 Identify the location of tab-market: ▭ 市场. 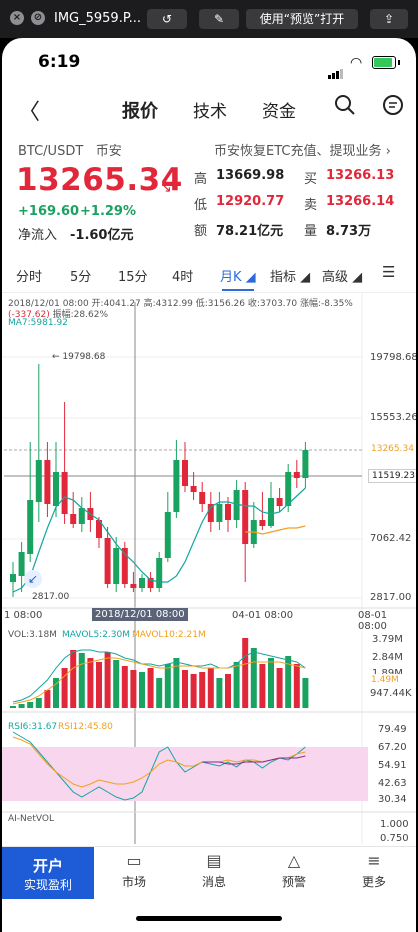
(134, 870).